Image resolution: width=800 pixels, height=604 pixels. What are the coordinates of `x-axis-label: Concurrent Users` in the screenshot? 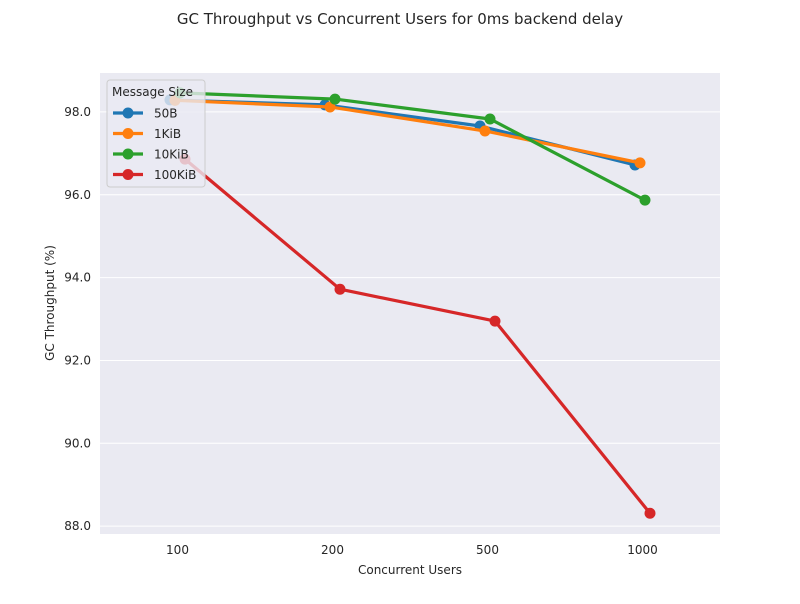 It's located at (410, 570).